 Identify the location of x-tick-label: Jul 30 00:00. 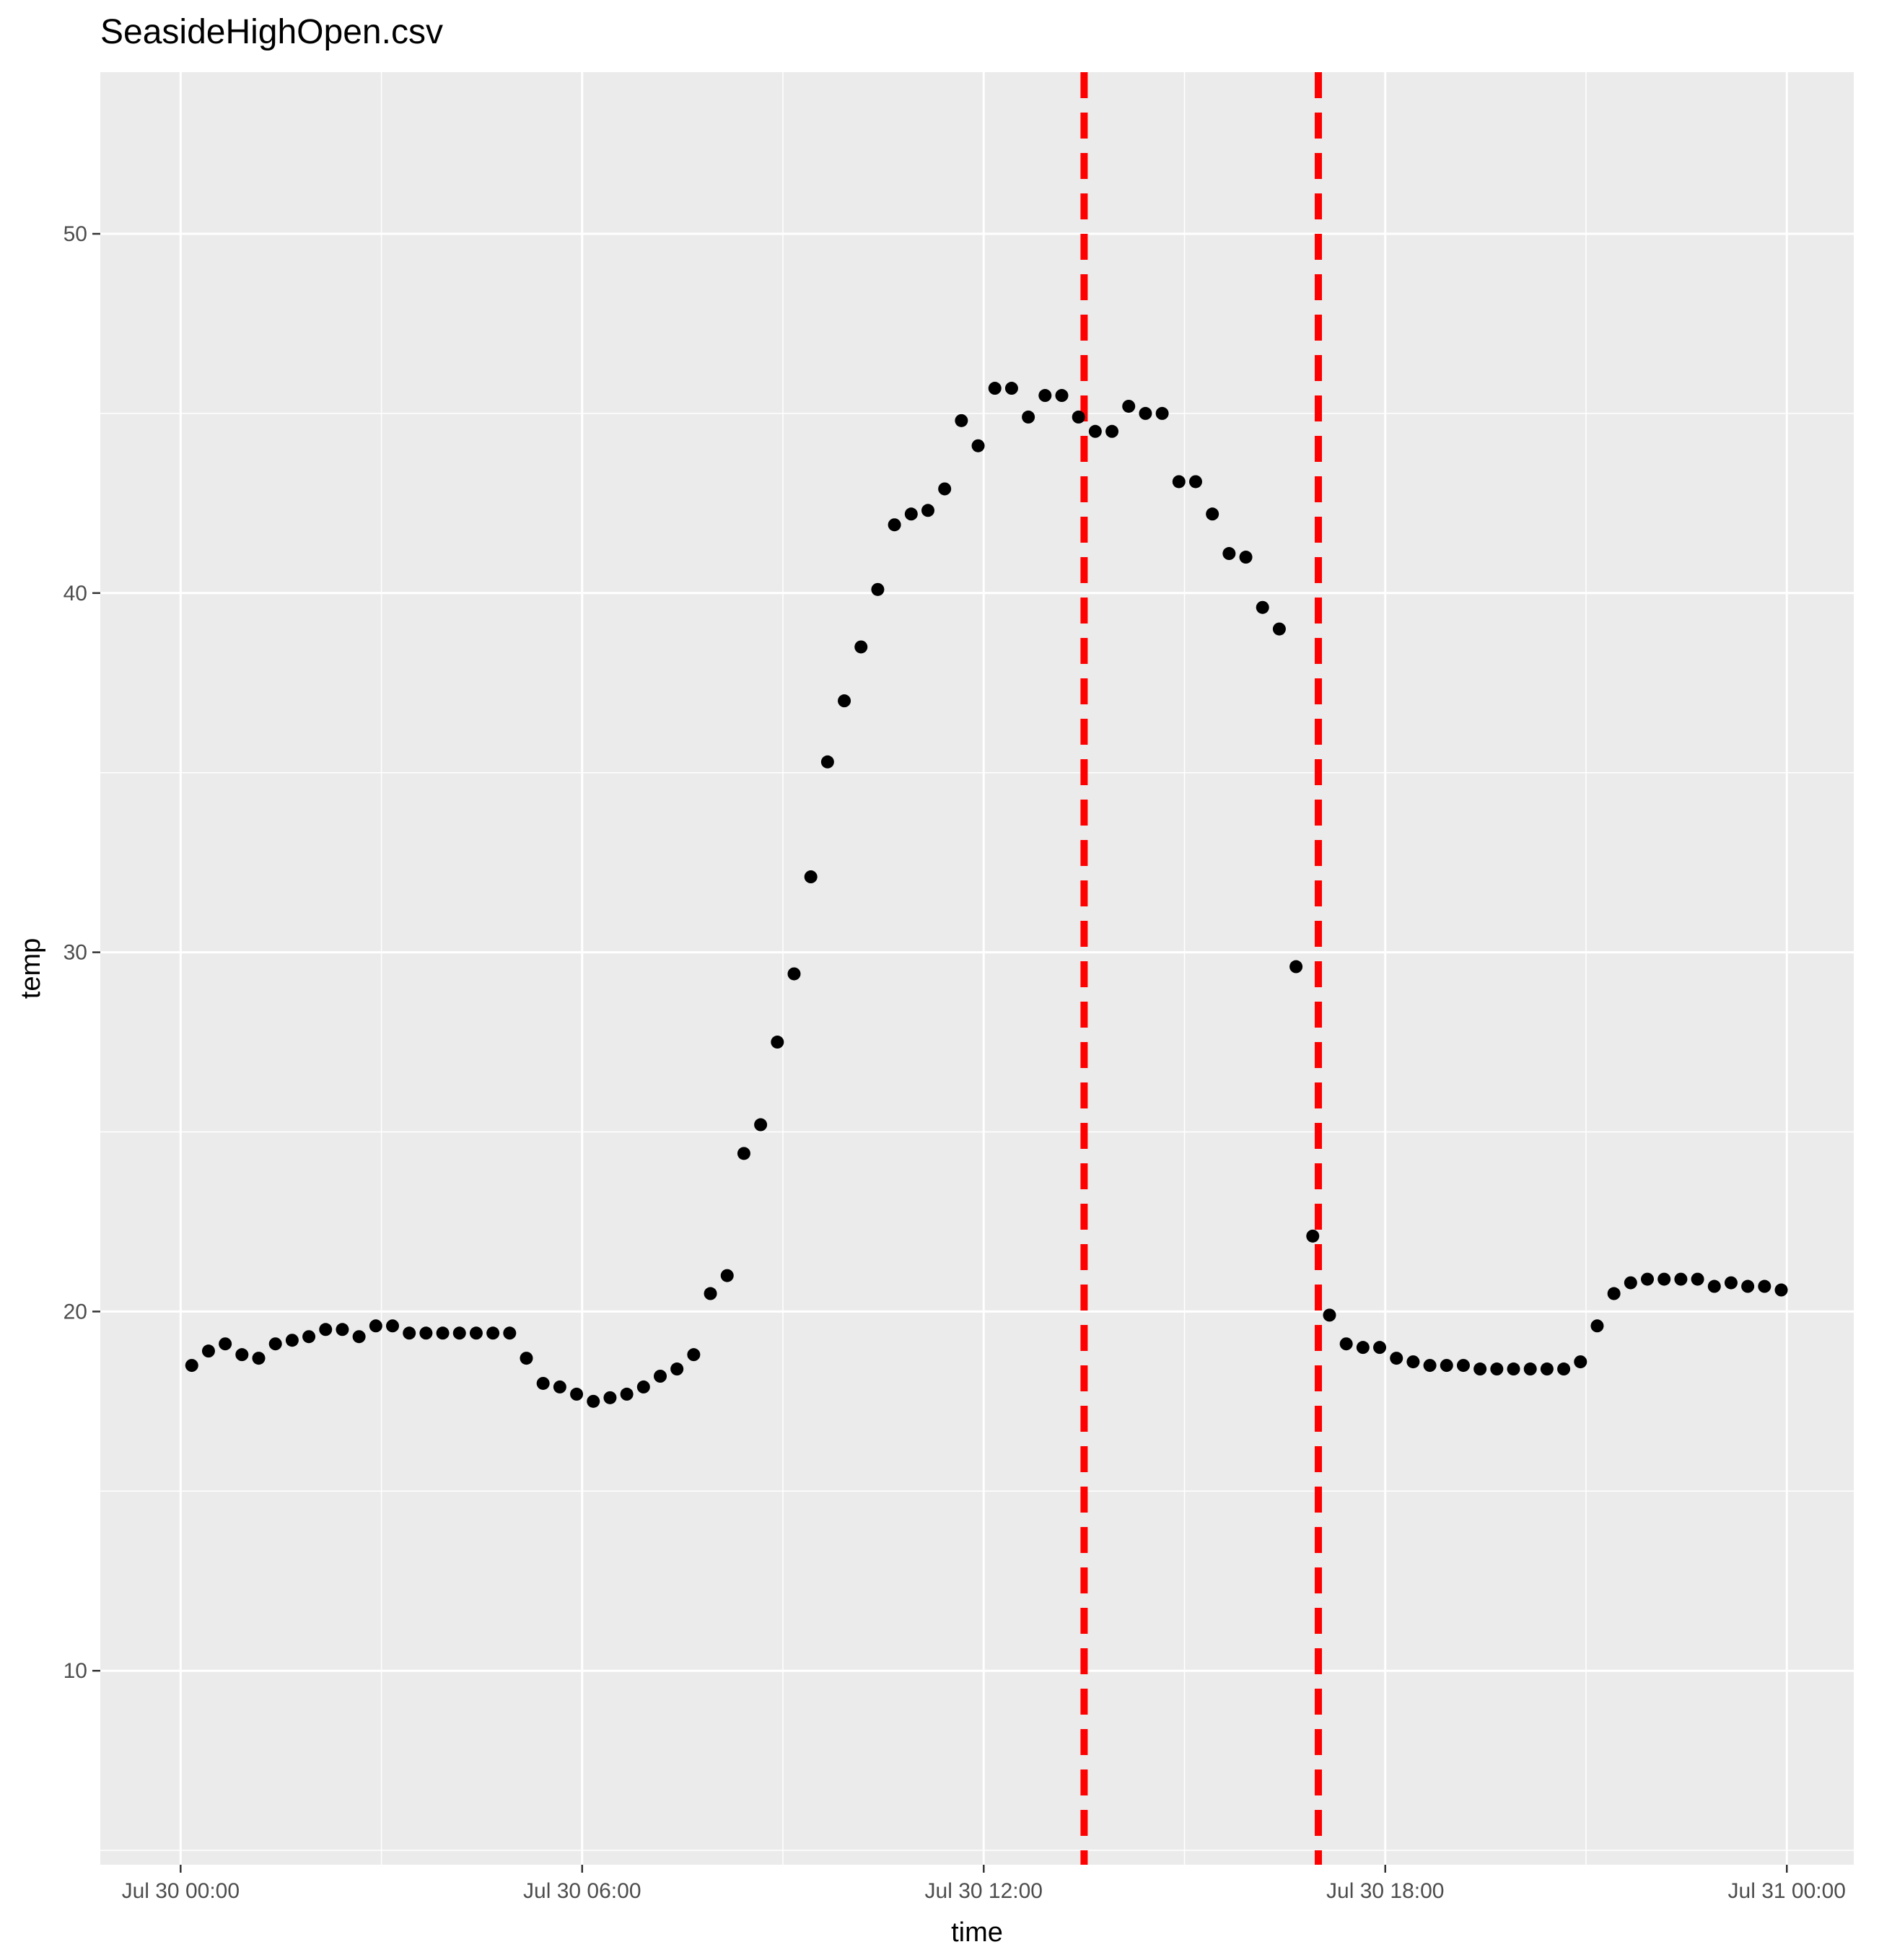
(181, 1891).